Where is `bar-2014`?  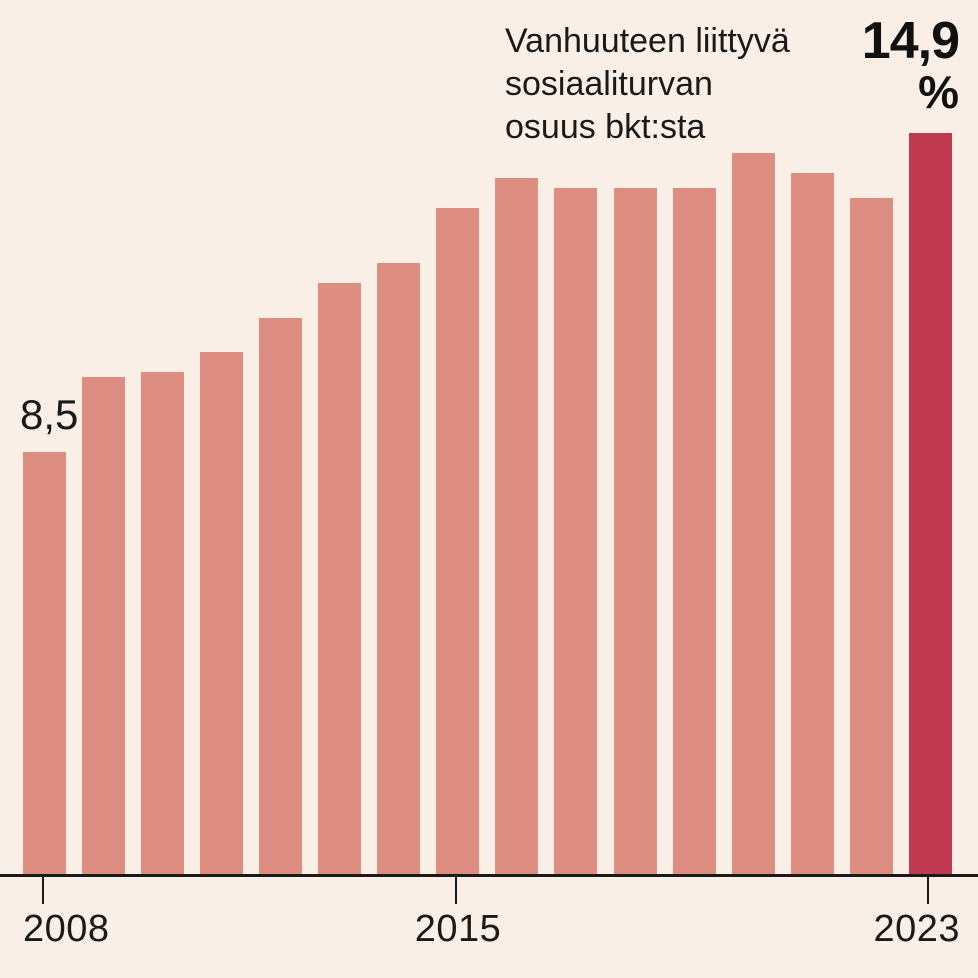 bar-2014 is located at coordinates (398, 569).